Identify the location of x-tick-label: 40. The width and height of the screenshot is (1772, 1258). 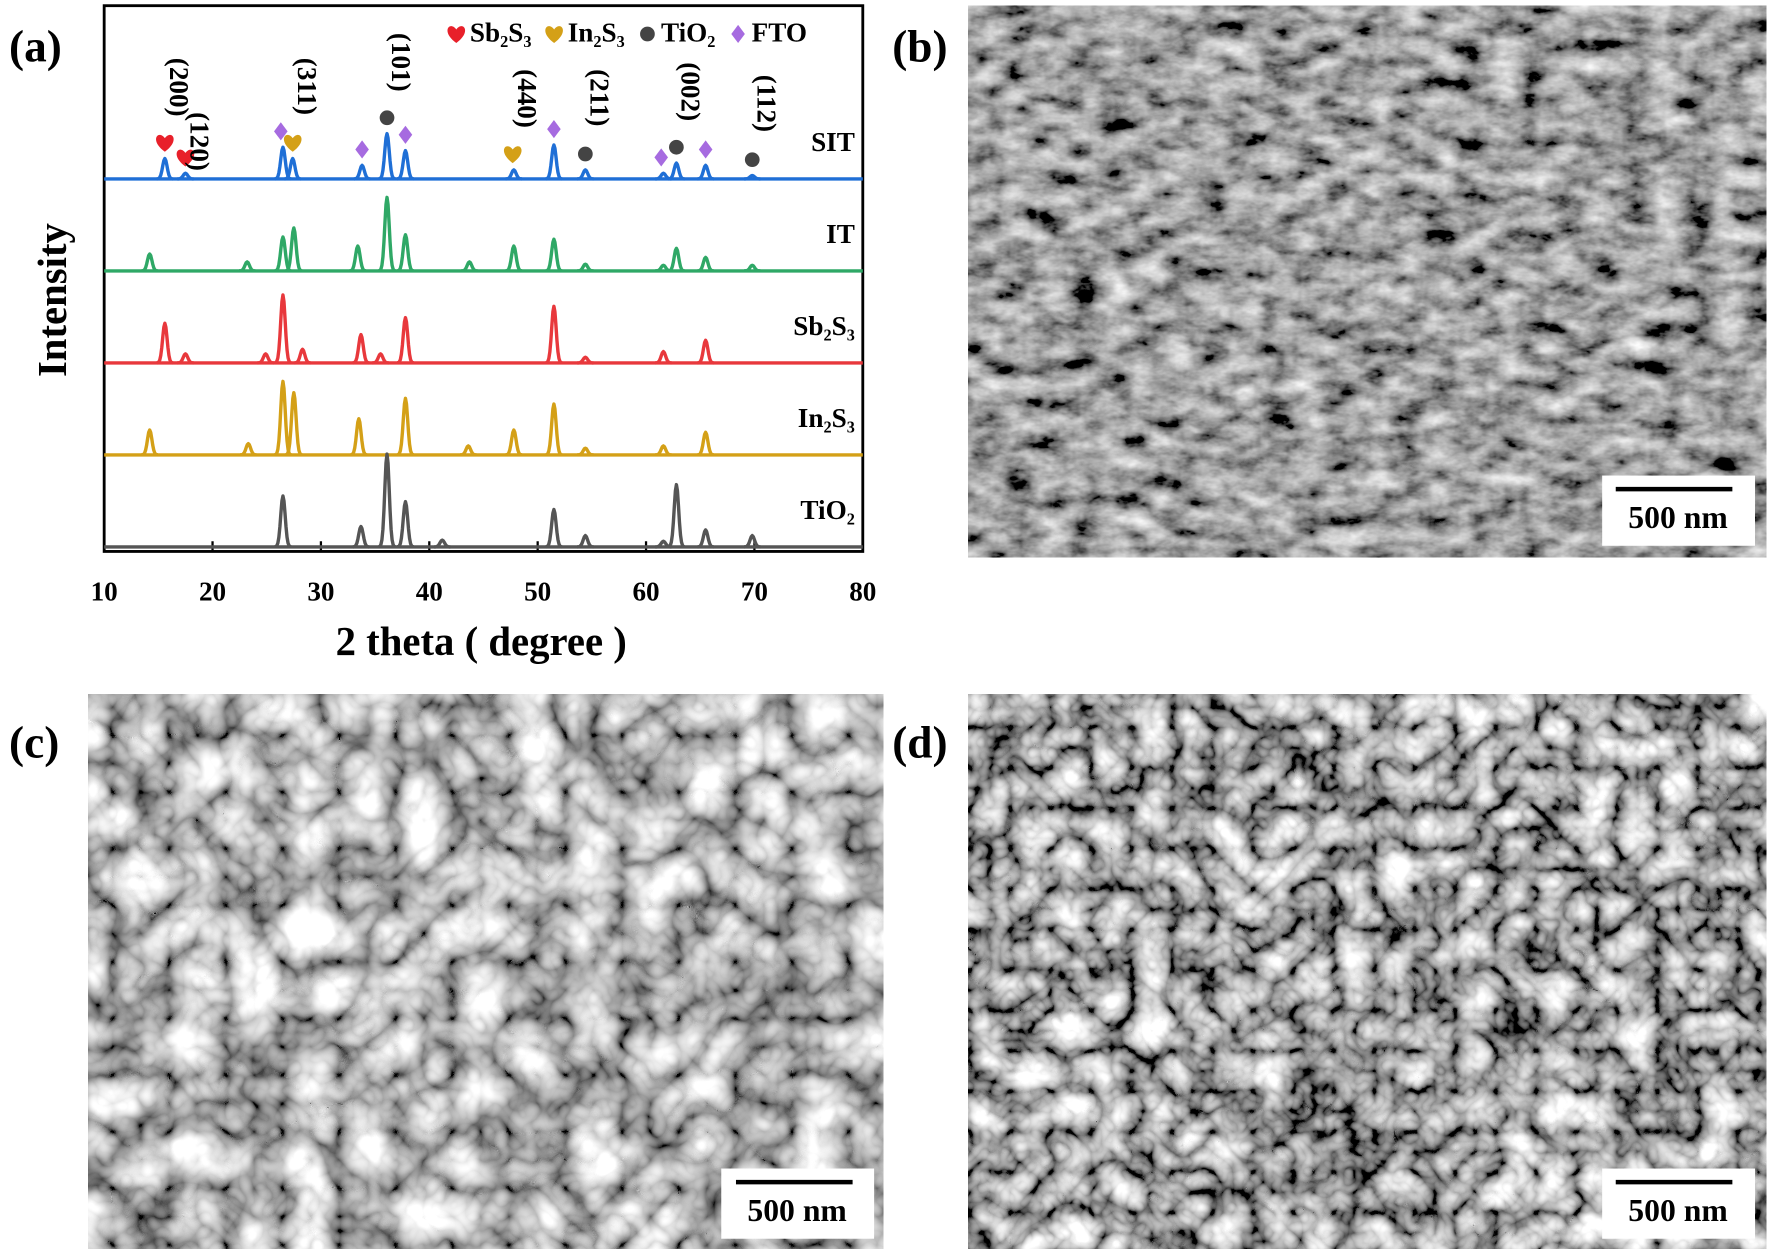
(429, 592).